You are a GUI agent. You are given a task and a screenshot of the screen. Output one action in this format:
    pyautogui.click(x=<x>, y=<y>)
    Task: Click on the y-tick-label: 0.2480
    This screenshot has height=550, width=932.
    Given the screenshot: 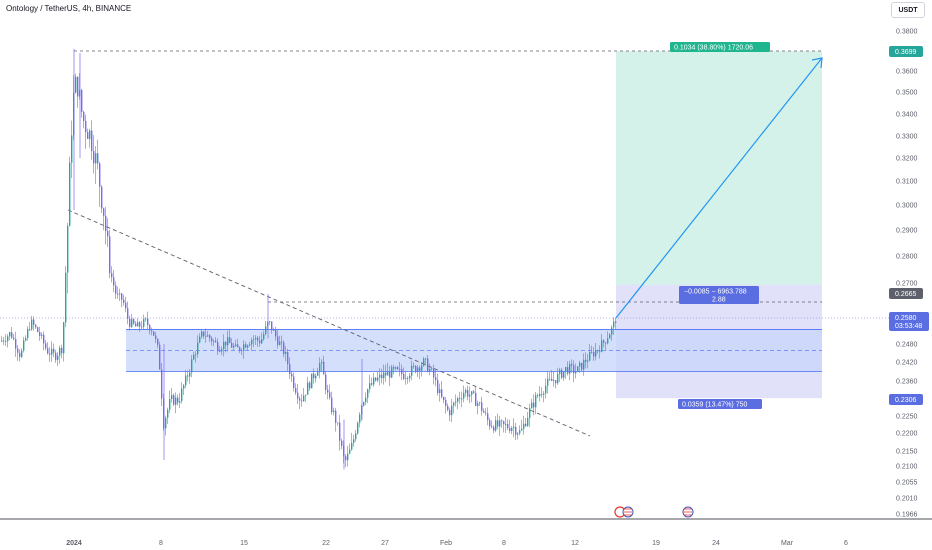 What is the action you would take?
    pyautogui.click(x=907, y=345)
    